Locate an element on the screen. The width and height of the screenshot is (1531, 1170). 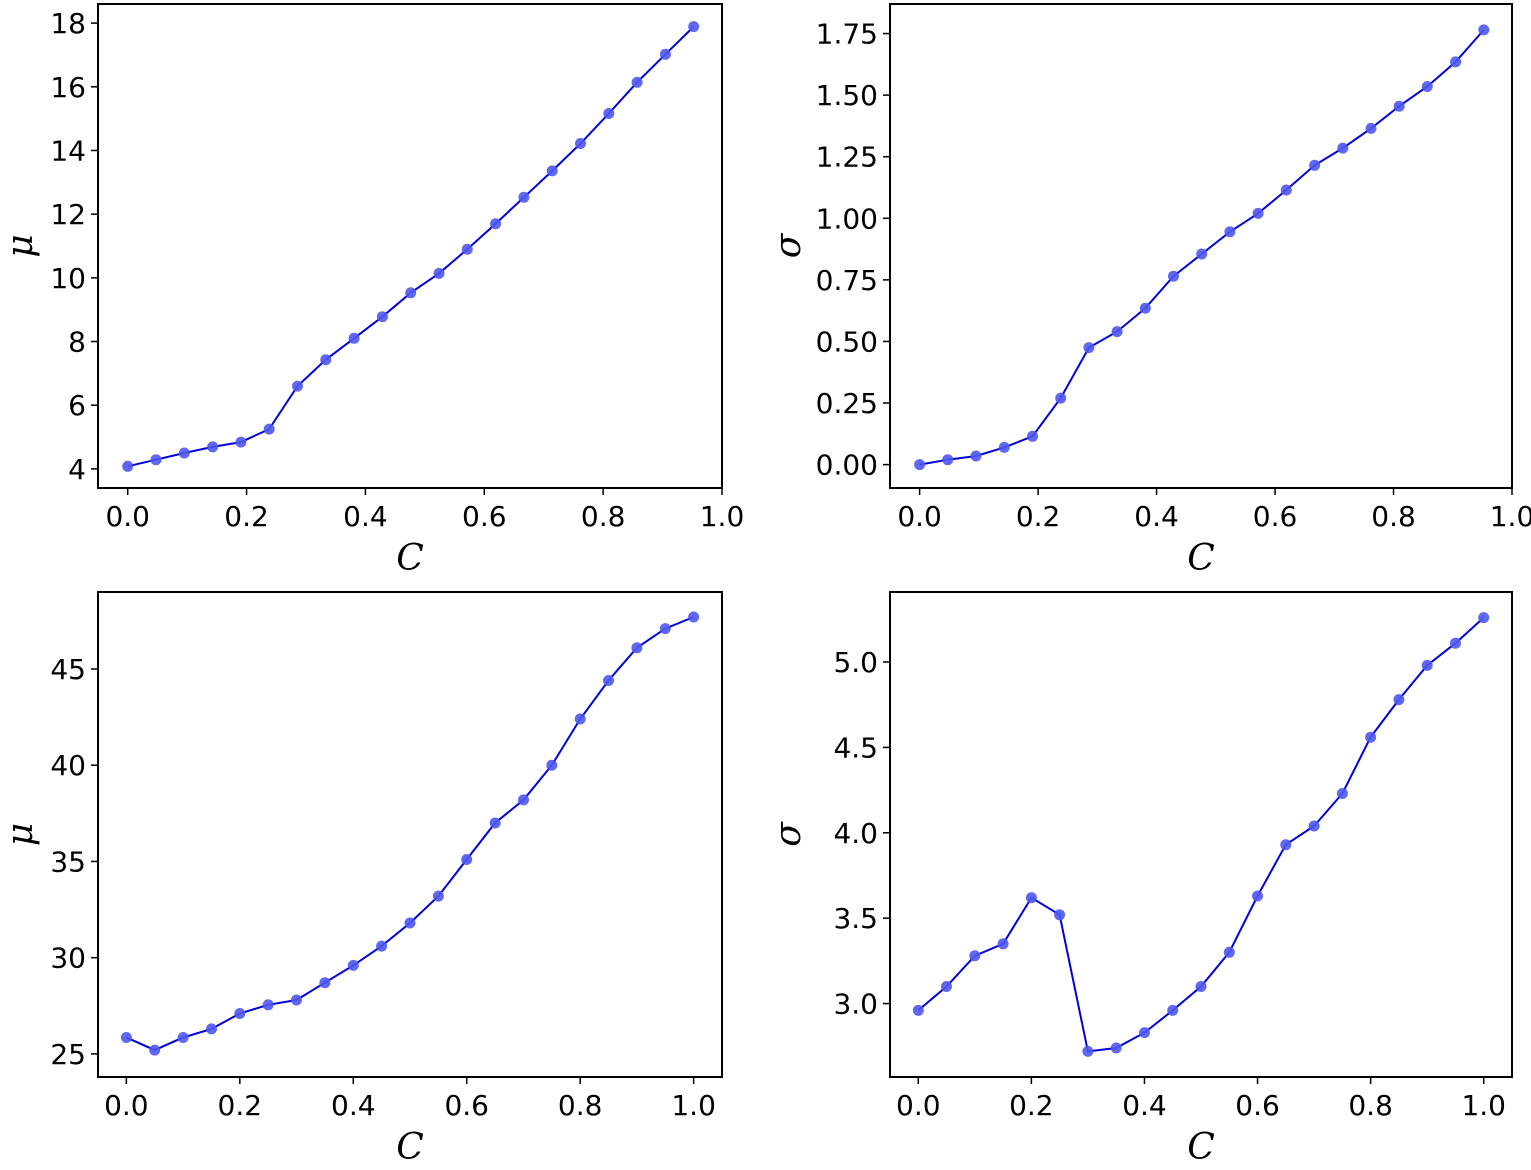
y-tick-label: 6 is located at coordinates (77, 405).